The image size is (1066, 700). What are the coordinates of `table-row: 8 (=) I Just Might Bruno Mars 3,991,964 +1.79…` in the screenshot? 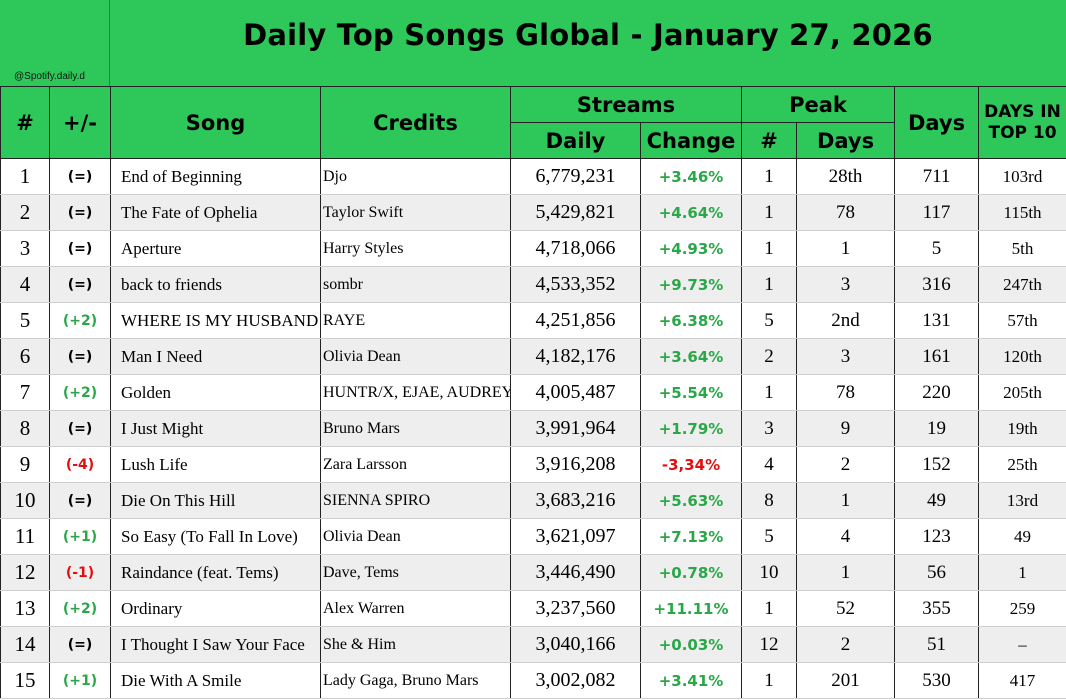 It's located at (533, 428).